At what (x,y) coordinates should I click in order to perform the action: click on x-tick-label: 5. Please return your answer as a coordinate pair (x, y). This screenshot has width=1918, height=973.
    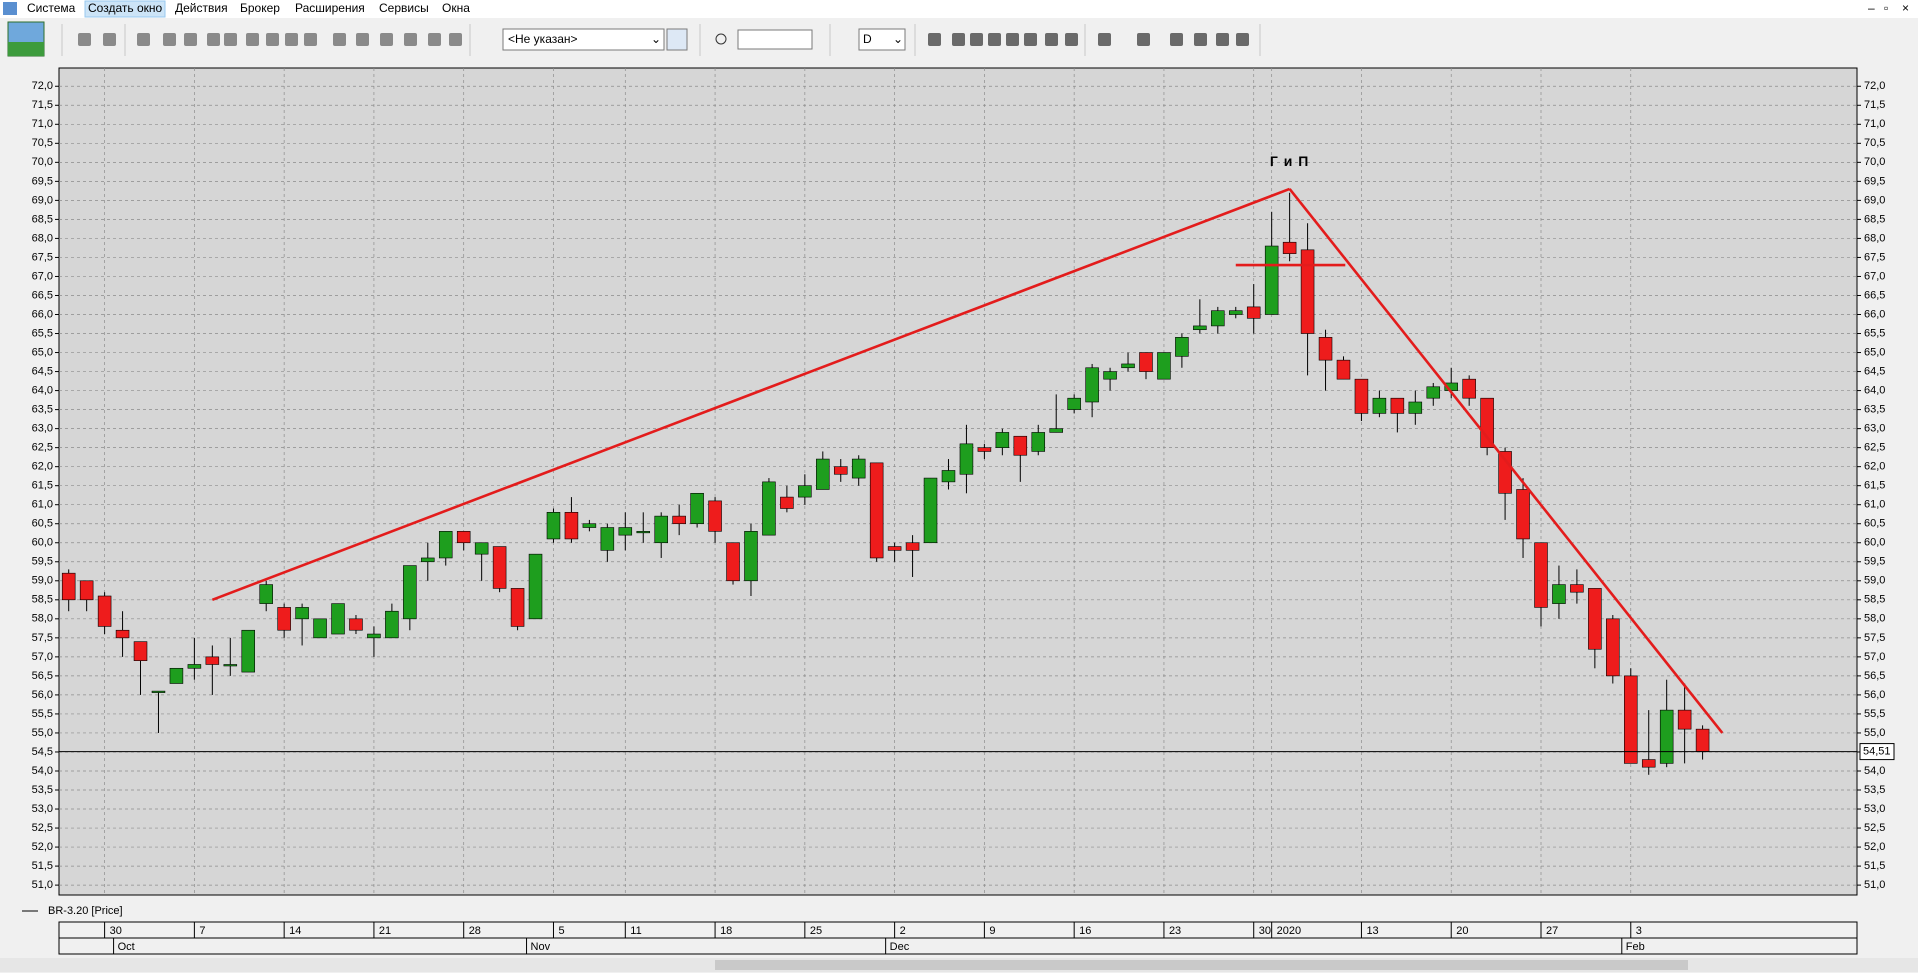
    Looking at the image, I should click on (561, 931).